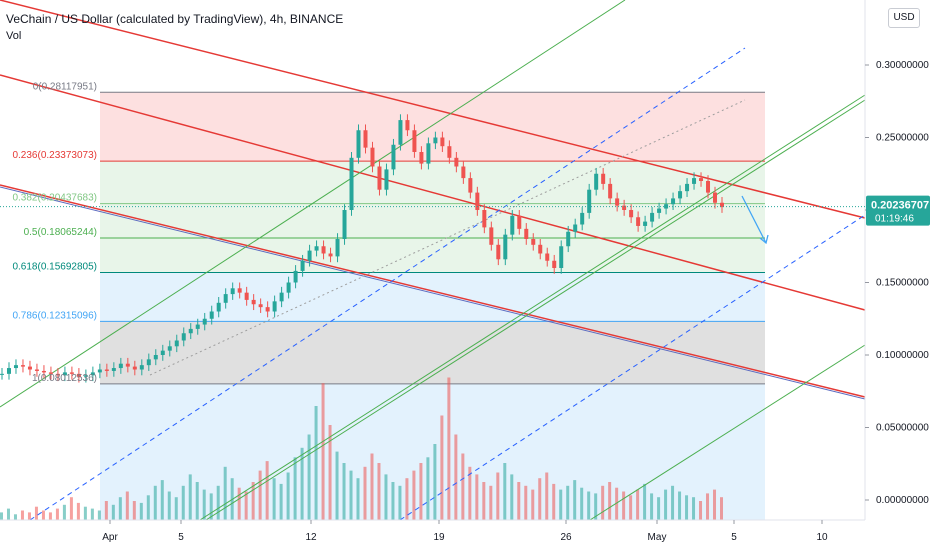 Image resolution: width=932 pixels, height=550 pixels. What do you see at coordinates (754, 219) in the screenshot?
I see `projection-arrow` at bounding box center [754, 219].